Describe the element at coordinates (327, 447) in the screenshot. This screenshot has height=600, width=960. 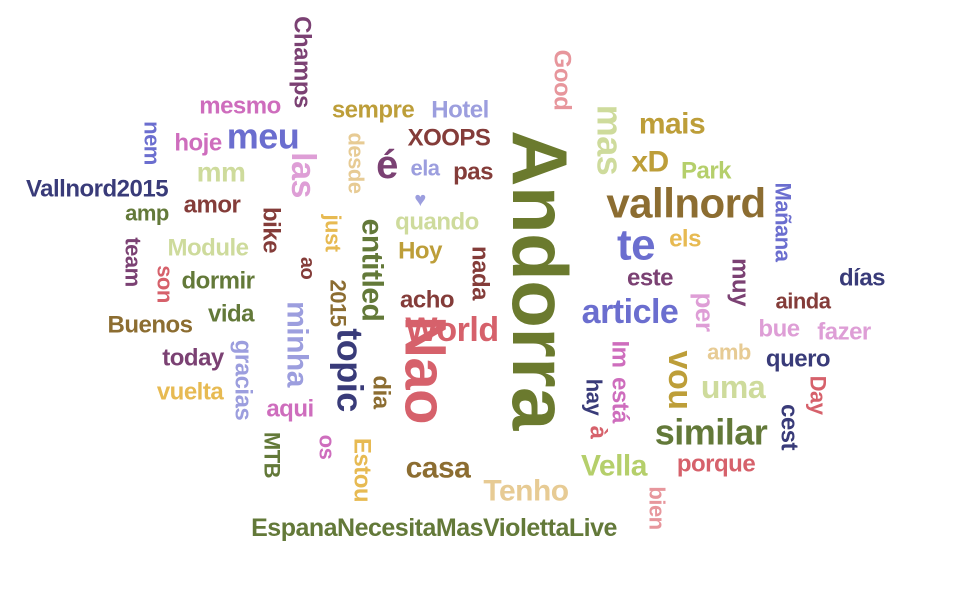
I see `cloud-word: os` at that location.